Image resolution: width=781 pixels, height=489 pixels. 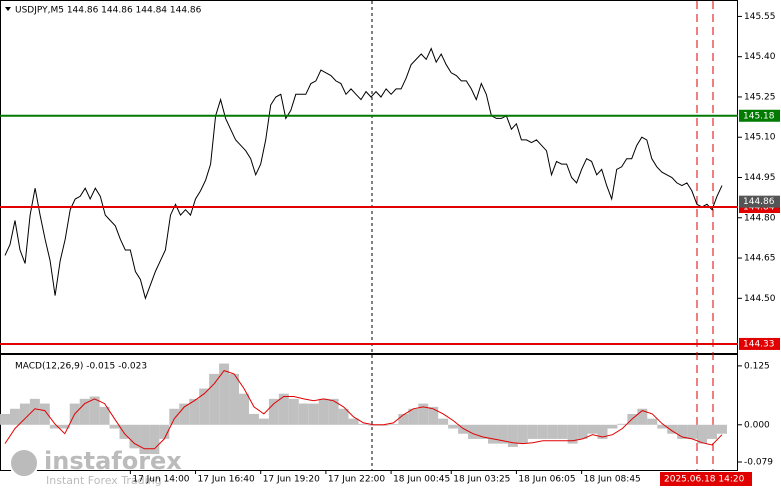 What do you see at coordinates (546, 480) in the screenshot?
I see `x-tick-label: 18 Jun 06:05` at bounding box center [546, 480].